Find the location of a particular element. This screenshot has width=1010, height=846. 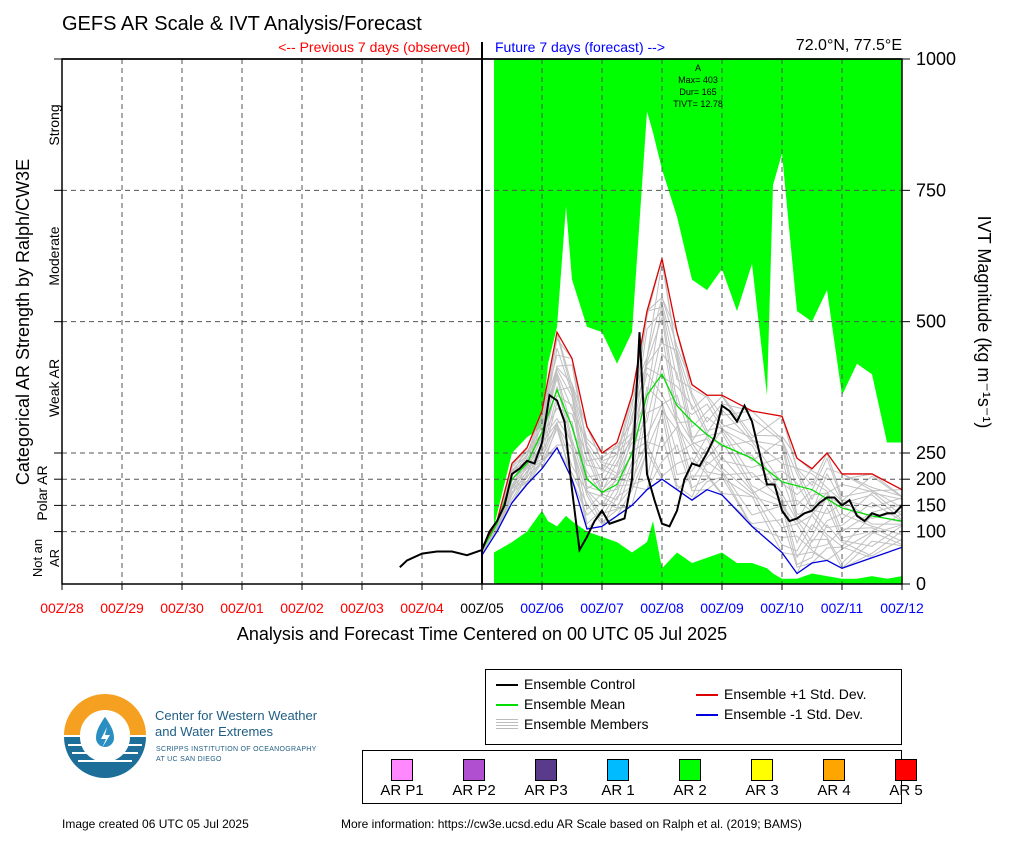

y-axis-label-right: IVT Magnitude (kg m⁻¹s⁻¹) is located at coordinates (984, 322).